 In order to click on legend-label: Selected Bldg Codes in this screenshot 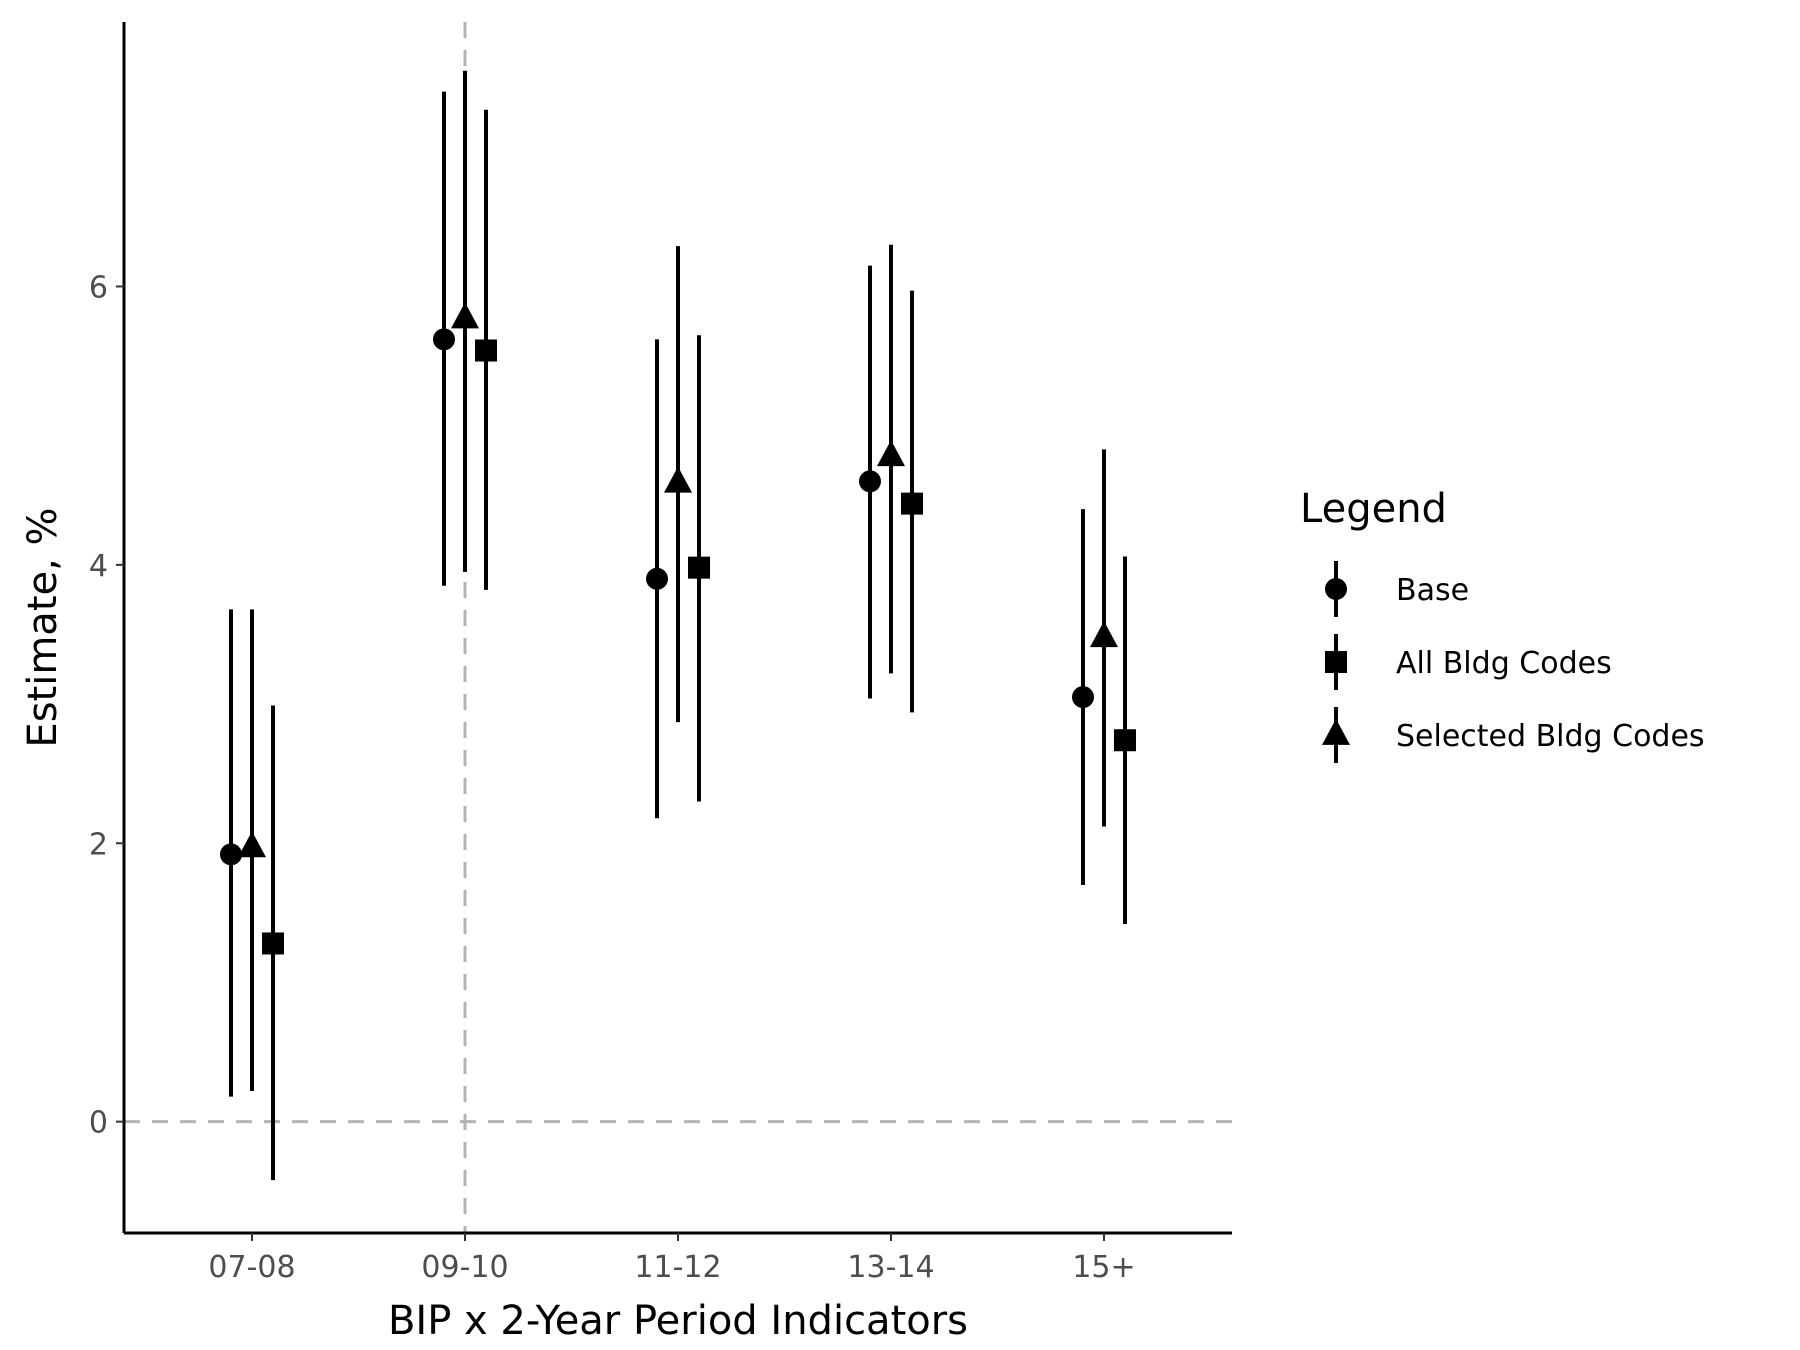, I will do `click(1550, 736)`.